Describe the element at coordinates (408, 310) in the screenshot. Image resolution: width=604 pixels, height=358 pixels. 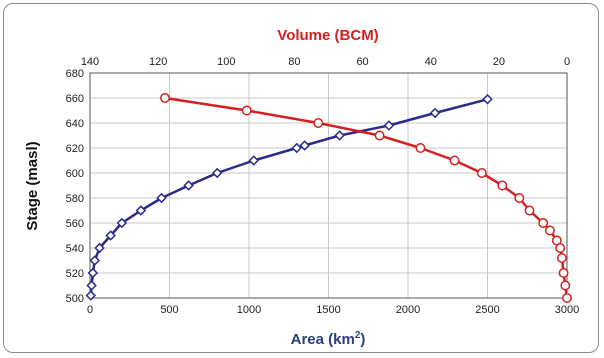
I see `x-bottom-tick-label: 2000` at that location.